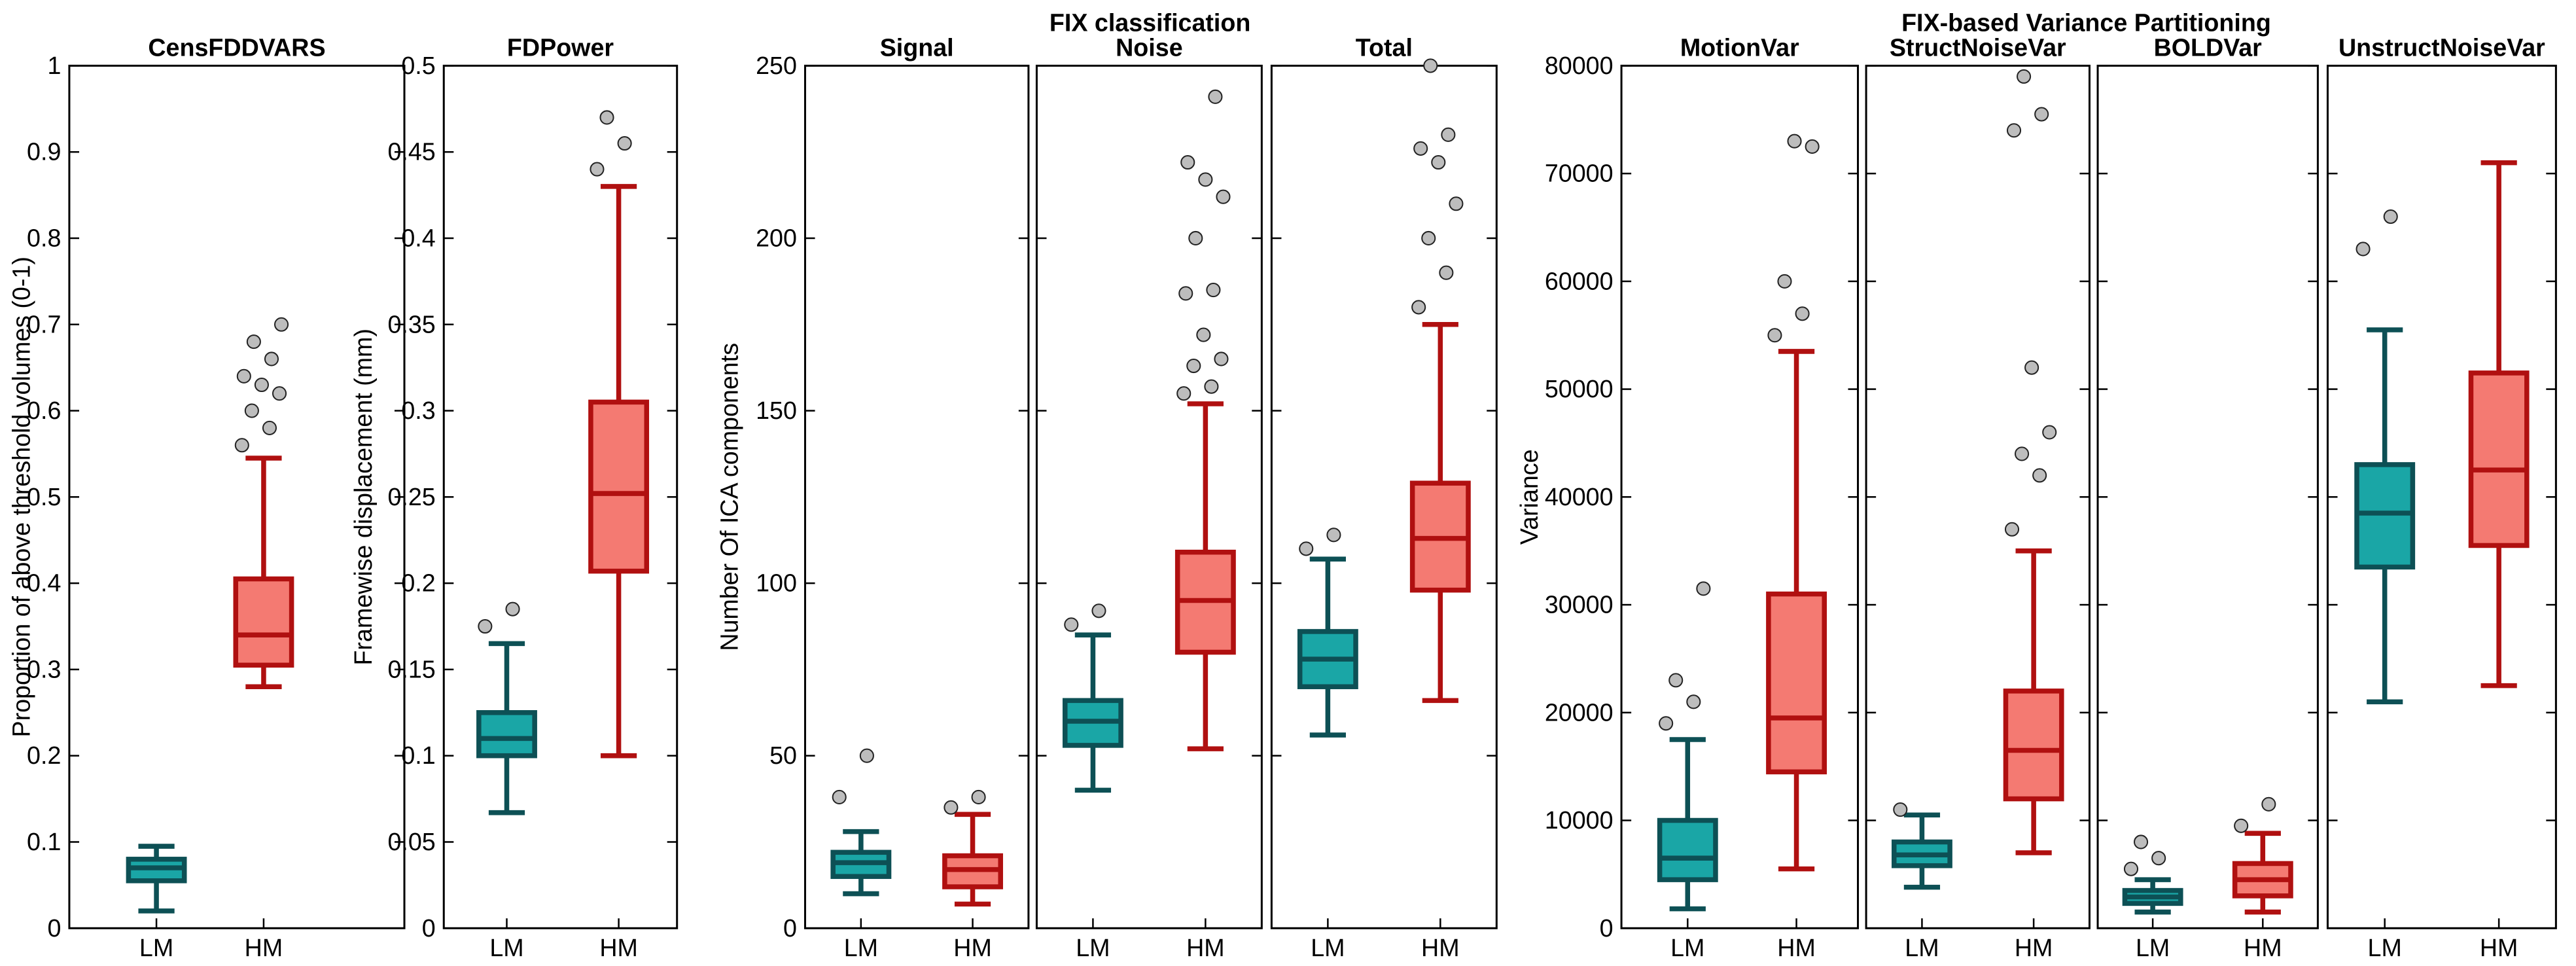 This screenshot has width=2576, height=966. Describe the element at coordinates (776, 410) in the screenshot. I see `y-tick-label: 150` at that location.